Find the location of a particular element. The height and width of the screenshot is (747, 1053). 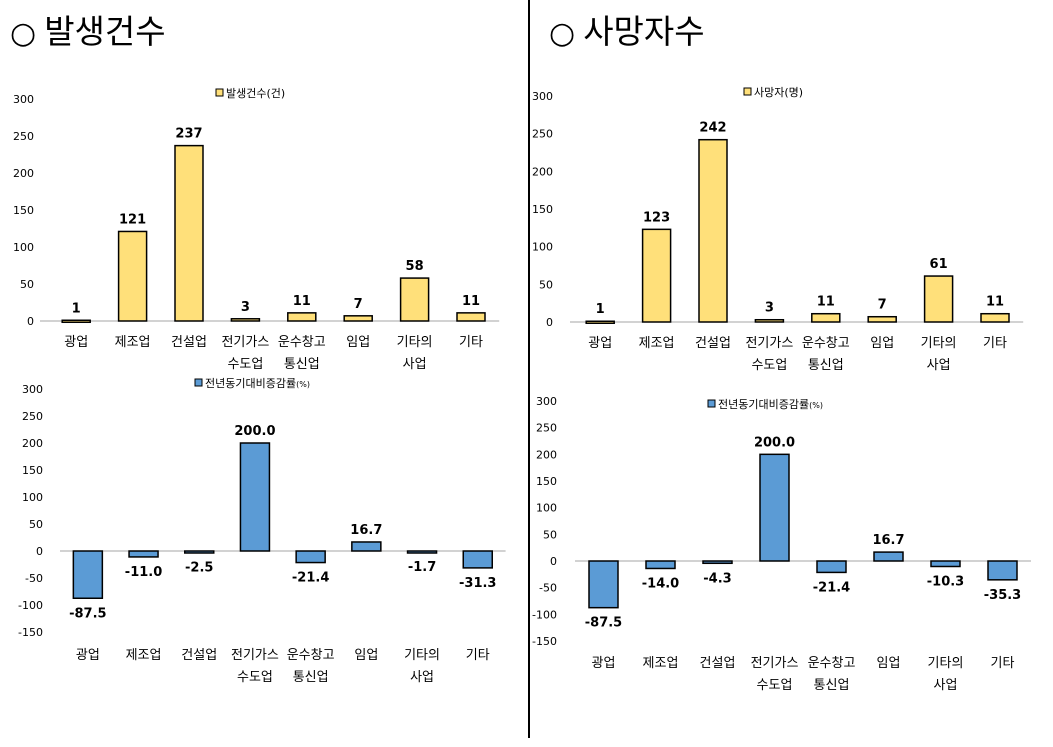

section-title-text: 사망자수 is located at coordinates (644, 31).